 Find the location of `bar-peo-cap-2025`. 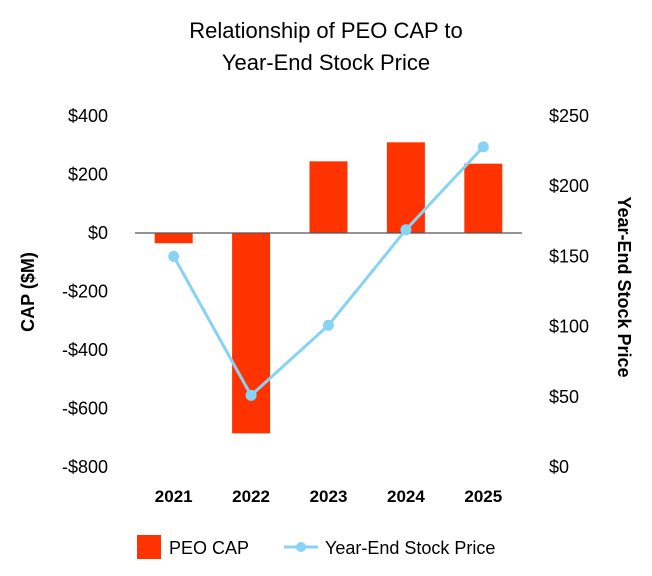

bar-peo-cap-2025 is located at coordinates (483, 198).